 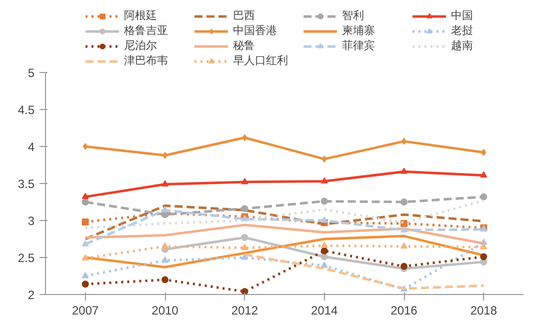 I want to click on legend-label: 中国, so click(x=462, y=15).